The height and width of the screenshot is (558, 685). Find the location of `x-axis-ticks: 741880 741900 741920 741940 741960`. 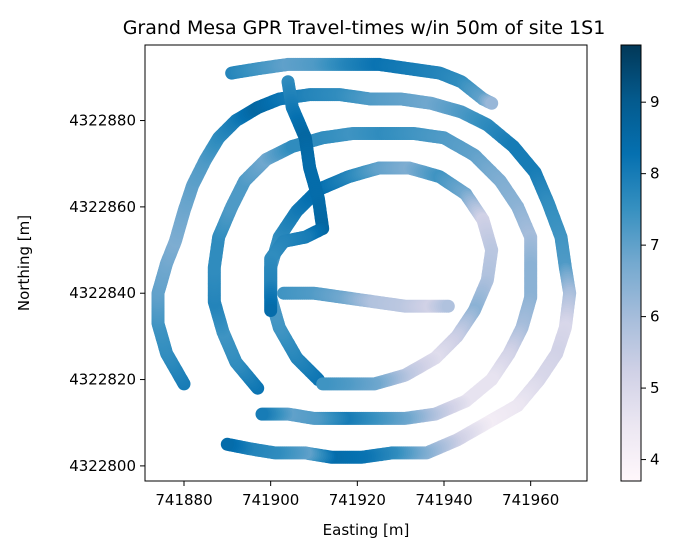

x-axis-ticks: 741880 741900 741920 741940 741960 is located at coordinates (357, 495).